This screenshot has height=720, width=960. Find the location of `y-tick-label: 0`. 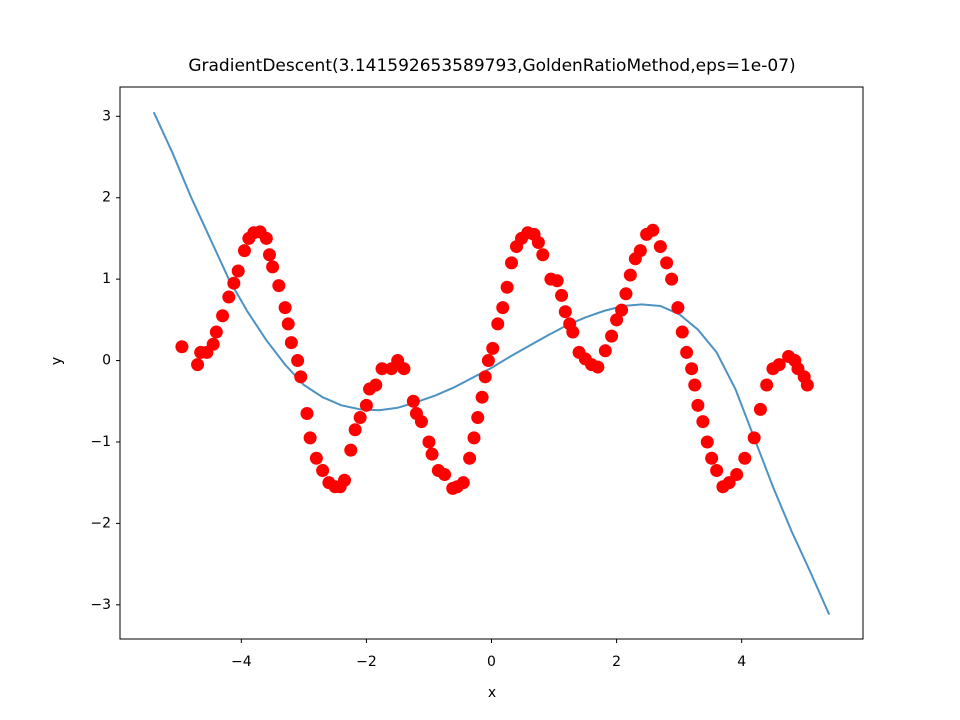

y-tick-label: 0 is located at coordinates (106, 361).